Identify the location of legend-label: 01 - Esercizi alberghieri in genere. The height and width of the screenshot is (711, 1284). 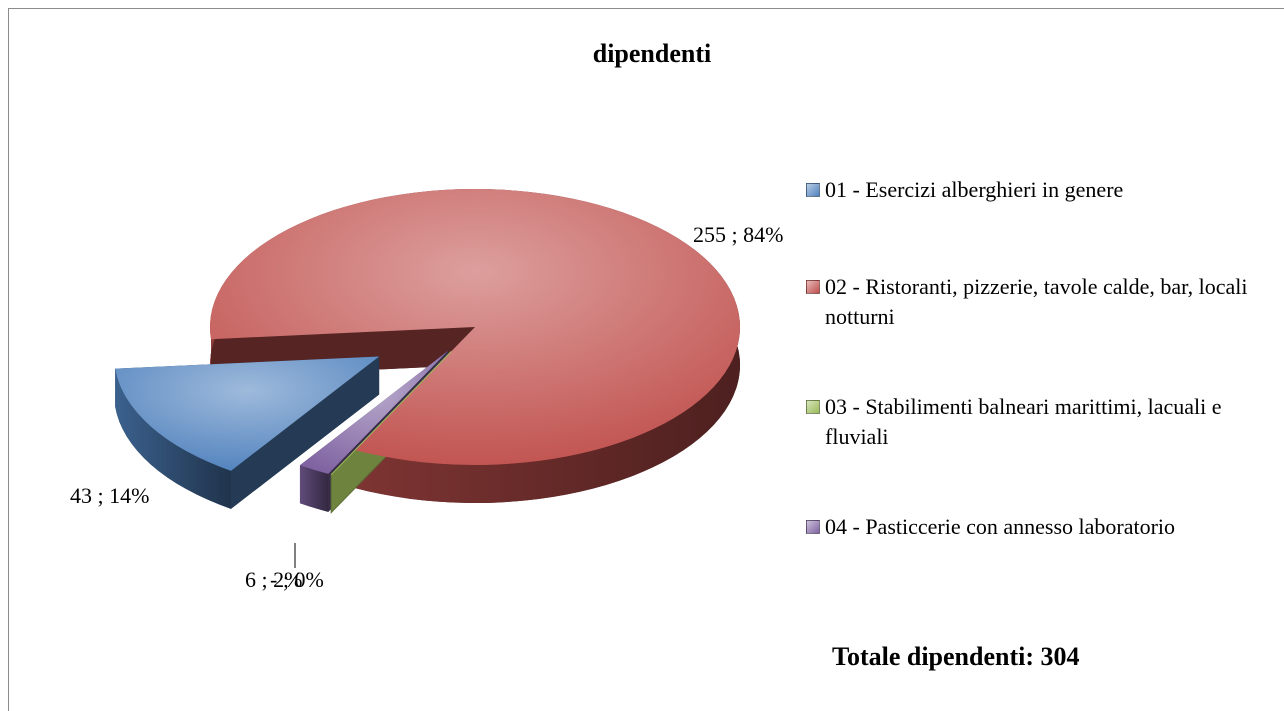
(974, 189).